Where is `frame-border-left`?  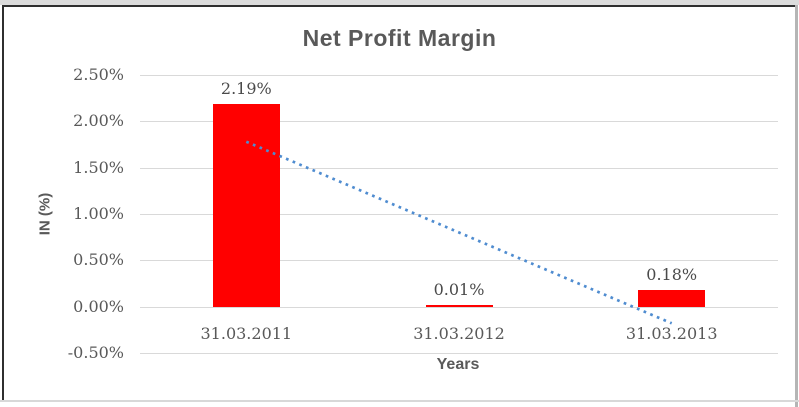
frame-border-left is located at coordinates (3, 203).